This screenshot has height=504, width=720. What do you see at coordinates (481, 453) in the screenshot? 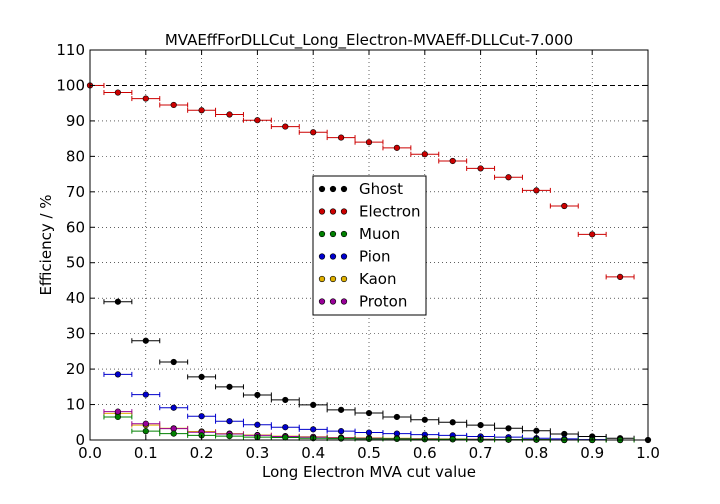
I see `x-tick-label: 0.7` at bounding box center [481, 453].